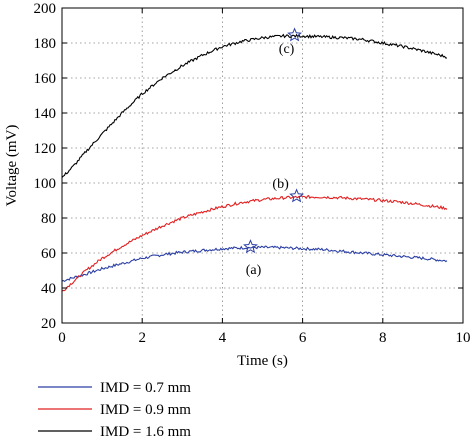 This screenshot has height=442, width=474. I want to click on peak-markers, so click(274, 140).